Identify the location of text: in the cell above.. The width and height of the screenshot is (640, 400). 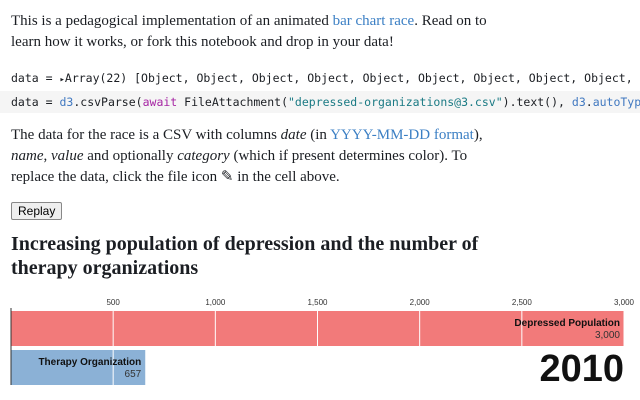
(286, 177).